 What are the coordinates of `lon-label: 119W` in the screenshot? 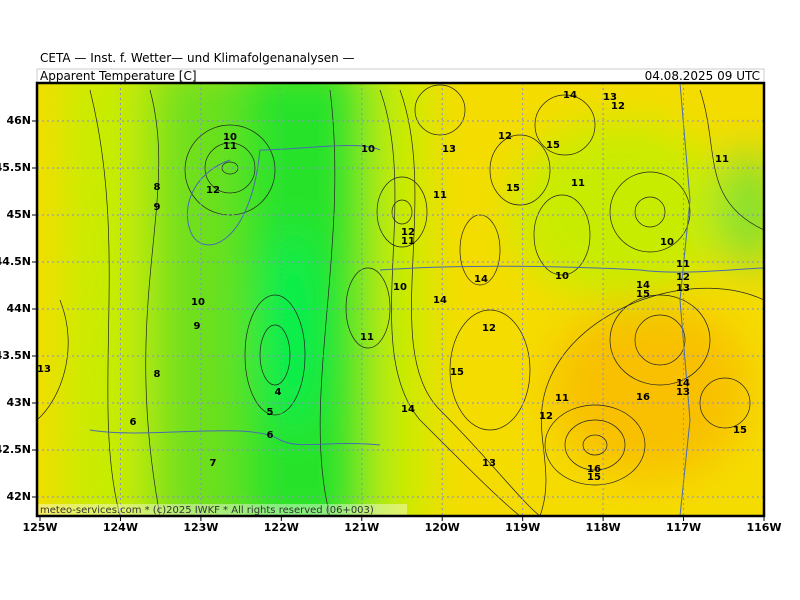 It's located at (522, 527).